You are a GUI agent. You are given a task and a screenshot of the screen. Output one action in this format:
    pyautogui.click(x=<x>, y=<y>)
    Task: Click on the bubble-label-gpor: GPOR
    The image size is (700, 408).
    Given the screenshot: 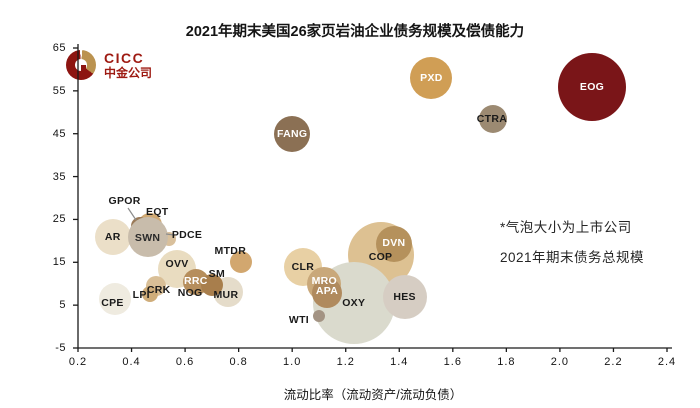 What is the action you would take?
    pyautogui.click(x=124, y=200)
    